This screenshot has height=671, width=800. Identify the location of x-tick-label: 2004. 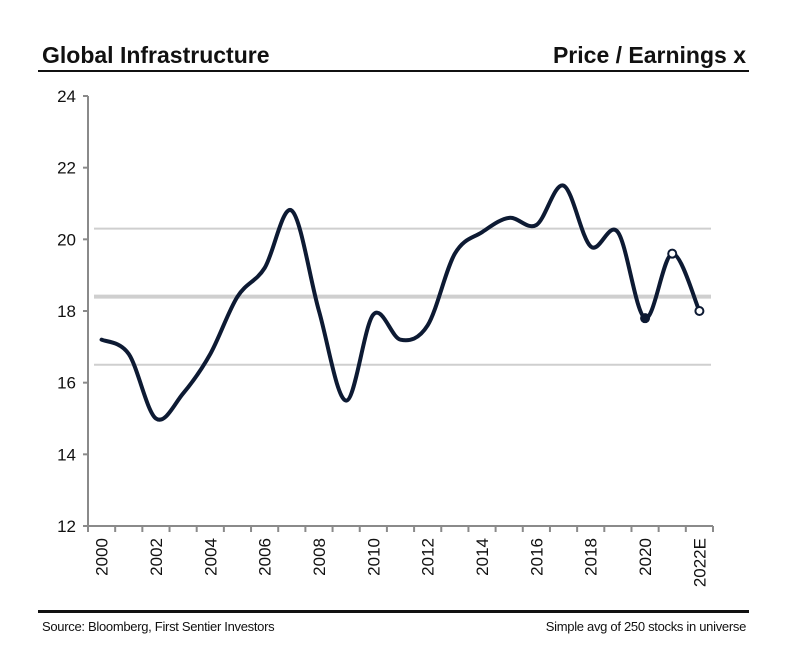
(210, 557).